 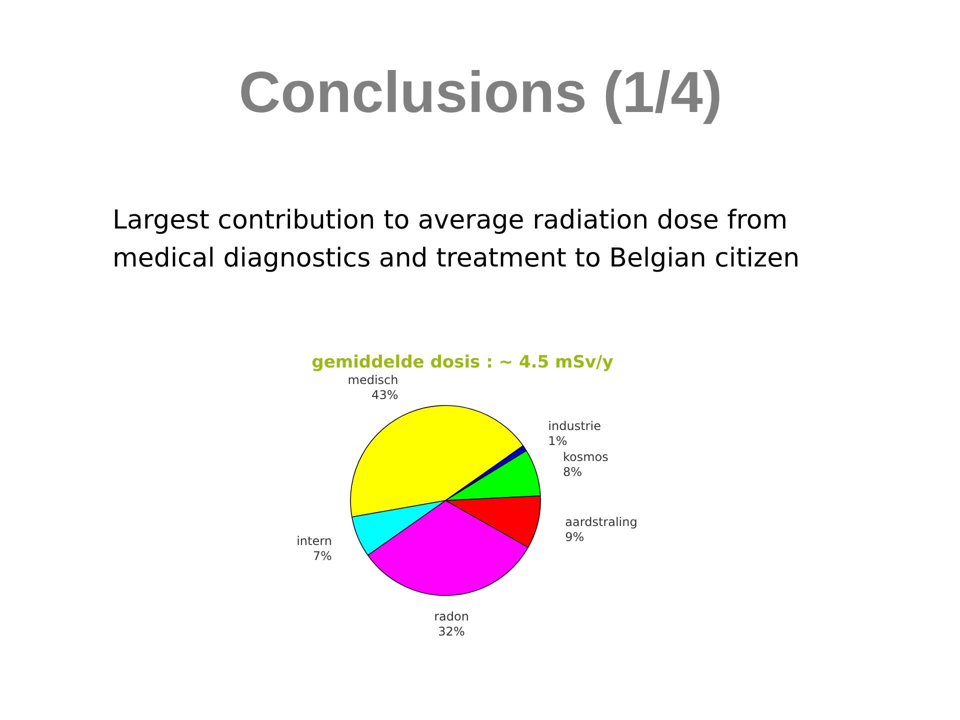 I want to click on slice-label: intern, so click(x=314, y=541).